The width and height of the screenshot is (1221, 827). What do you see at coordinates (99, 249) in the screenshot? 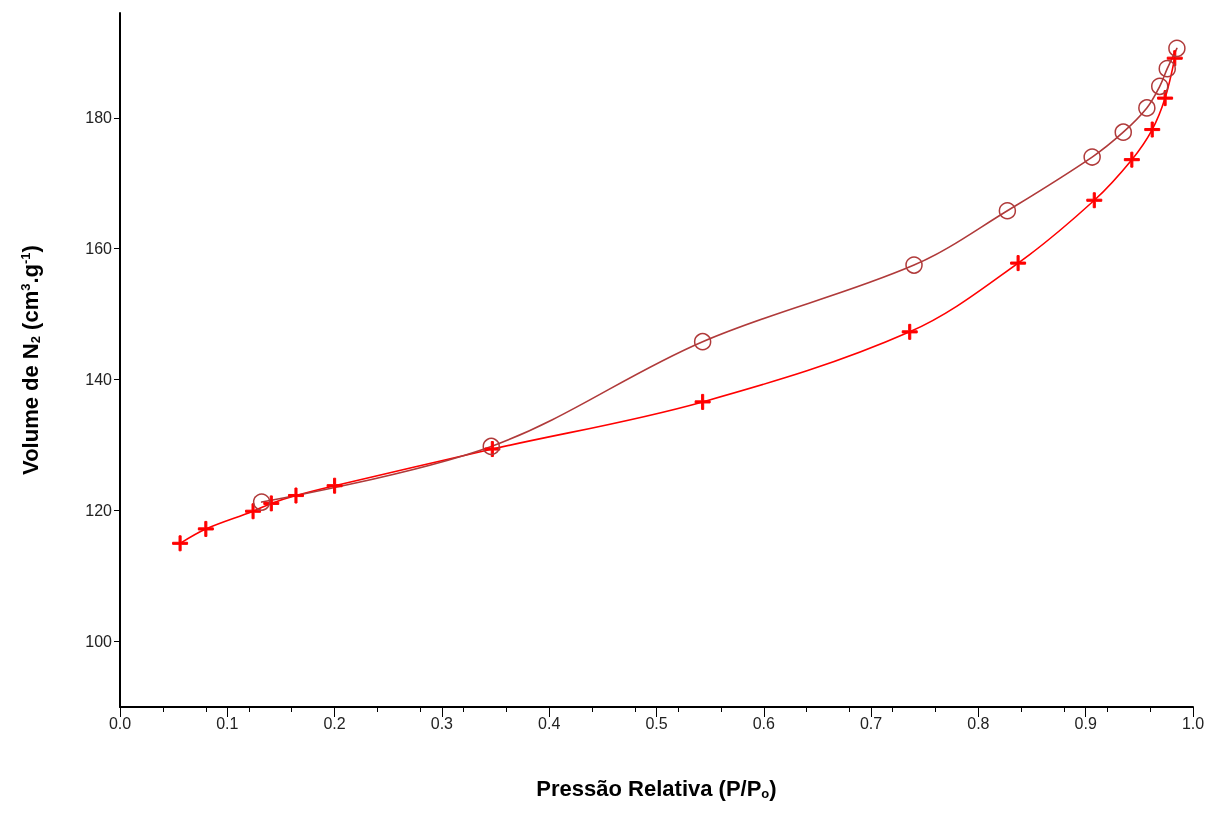
I see `y-tick-label: 160` at bounding box center [99, 249].